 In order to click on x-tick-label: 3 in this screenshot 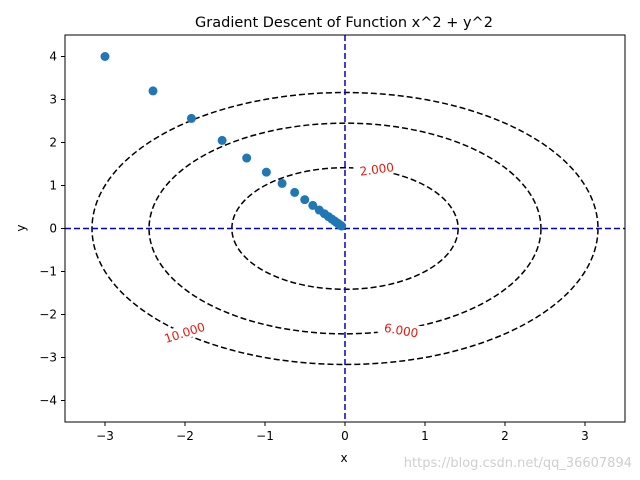, I will do `click(585, 436)`.